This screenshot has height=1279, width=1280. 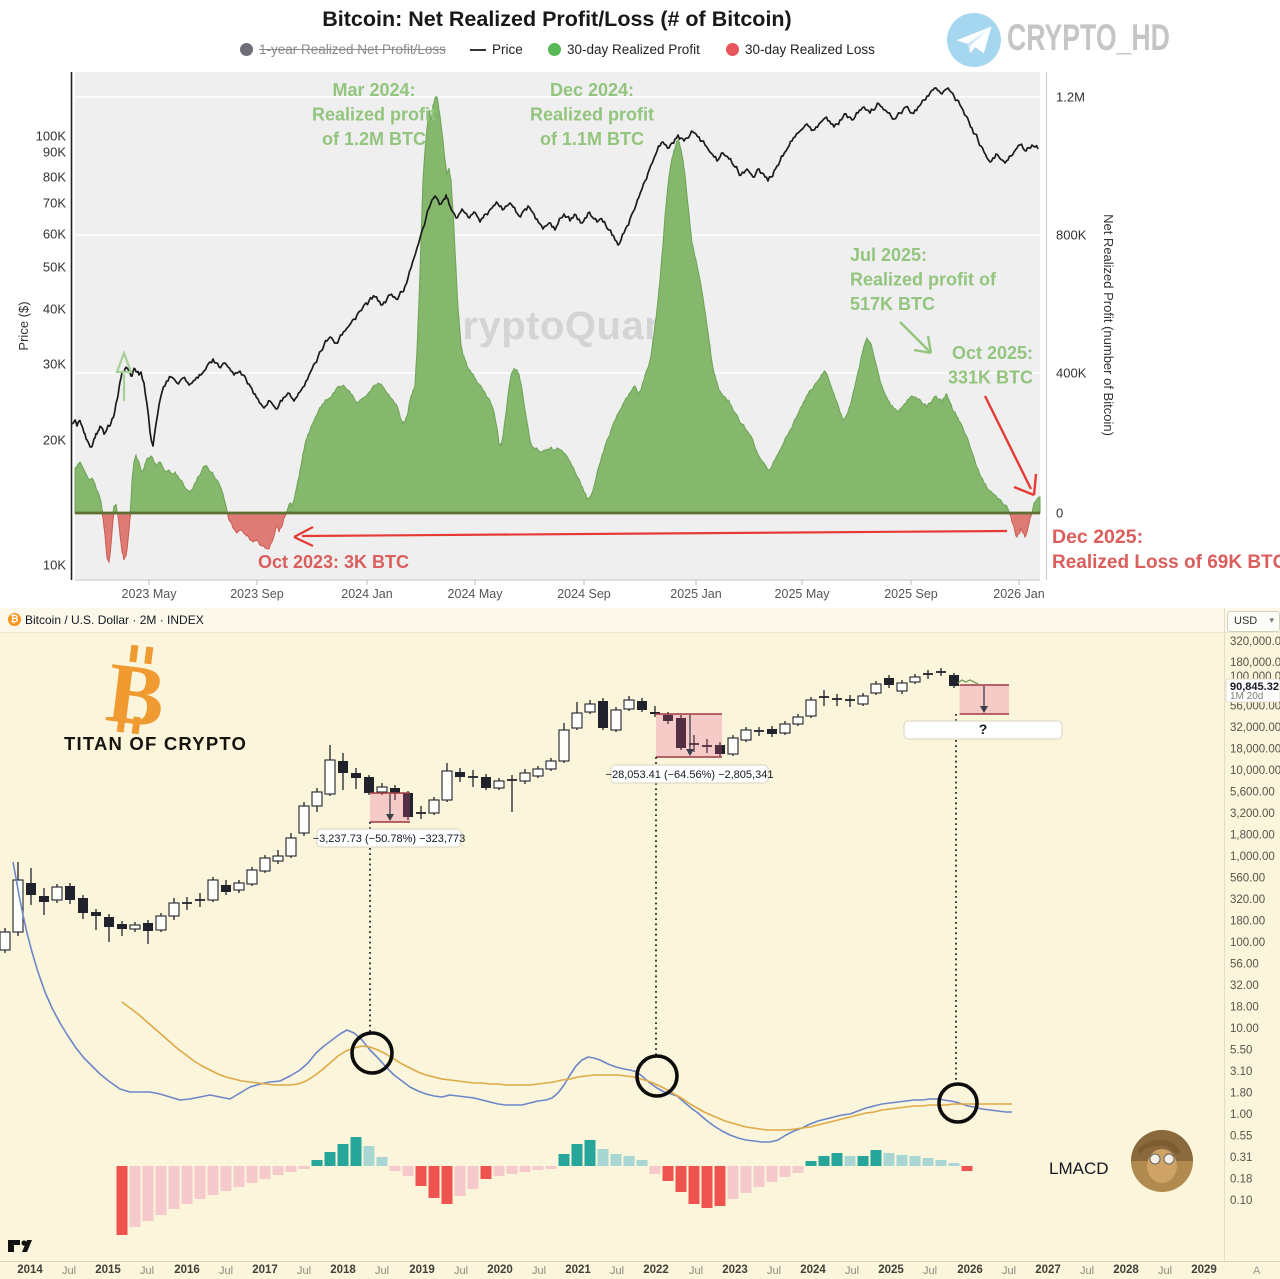 What do you see at coordinates (1252, 793) in the screenshot?
I see `svg-text: 5,600.00` at bounding box center [1252, 793].